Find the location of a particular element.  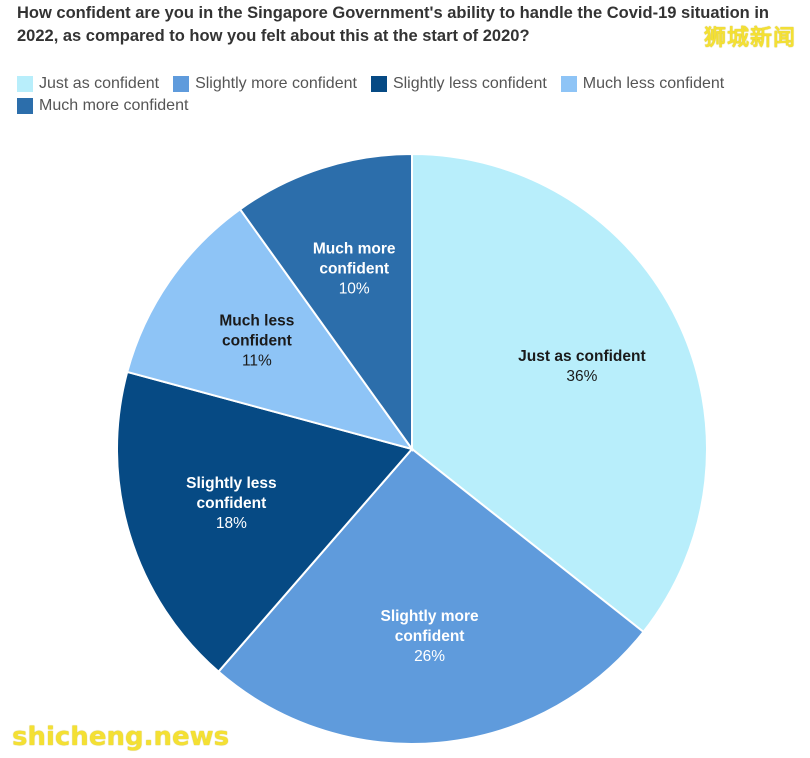

legend-label: Just as confident is located at coordinates (99, 83).